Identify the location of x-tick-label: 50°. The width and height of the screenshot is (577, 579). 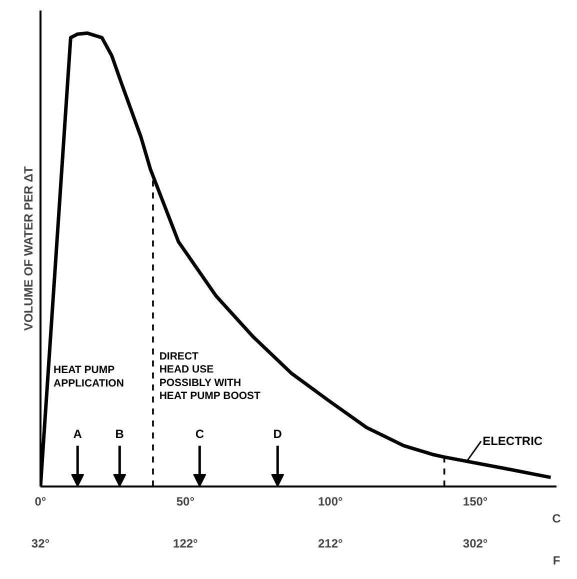
(185, 501).